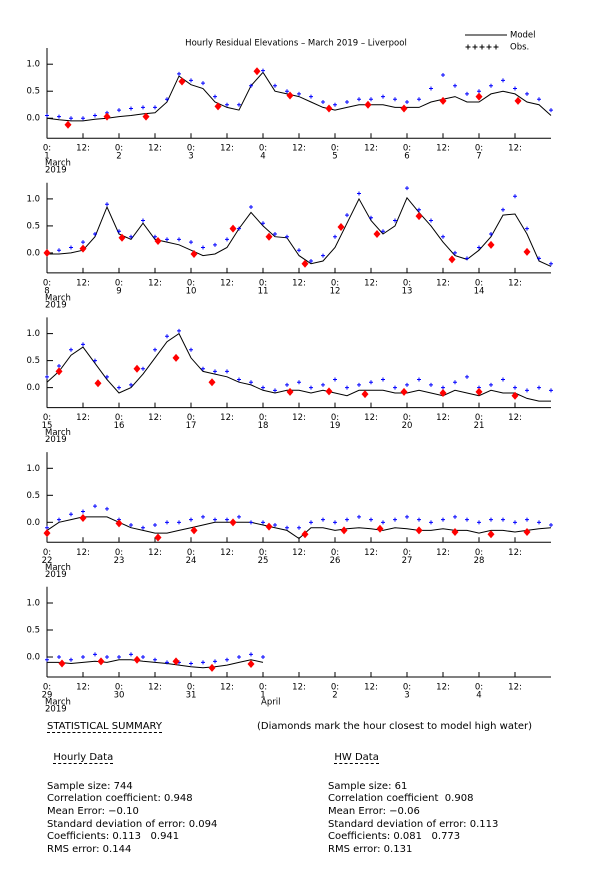 This screenshot has height=869, width=595. Describe the element at coordinates (263, 561) in the screenshot. I see `day-label: 25` at that location.